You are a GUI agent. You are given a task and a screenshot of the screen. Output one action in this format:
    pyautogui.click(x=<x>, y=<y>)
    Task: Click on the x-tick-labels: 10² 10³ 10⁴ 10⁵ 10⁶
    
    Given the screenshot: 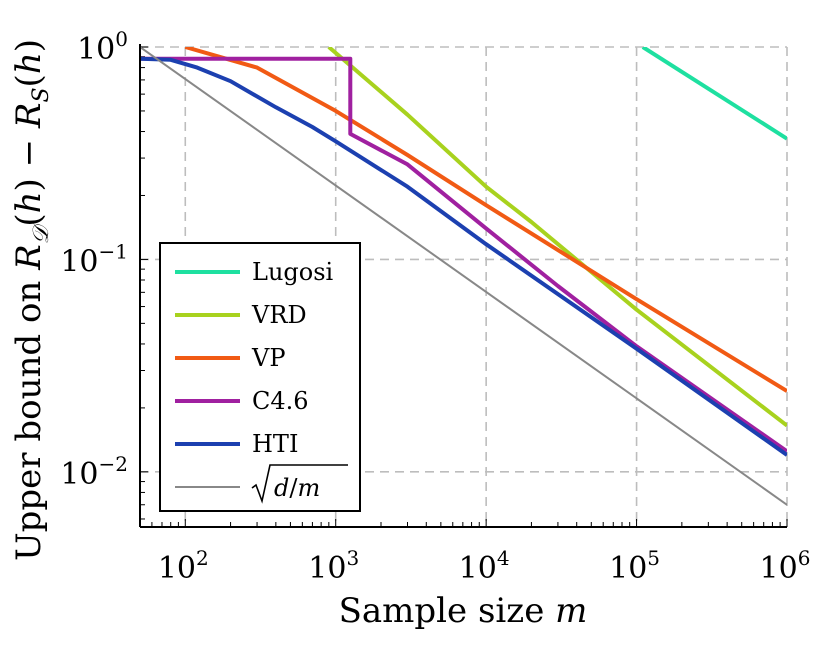 What is the action you would take?
    pyautogui.click(x=484, y=566)
    